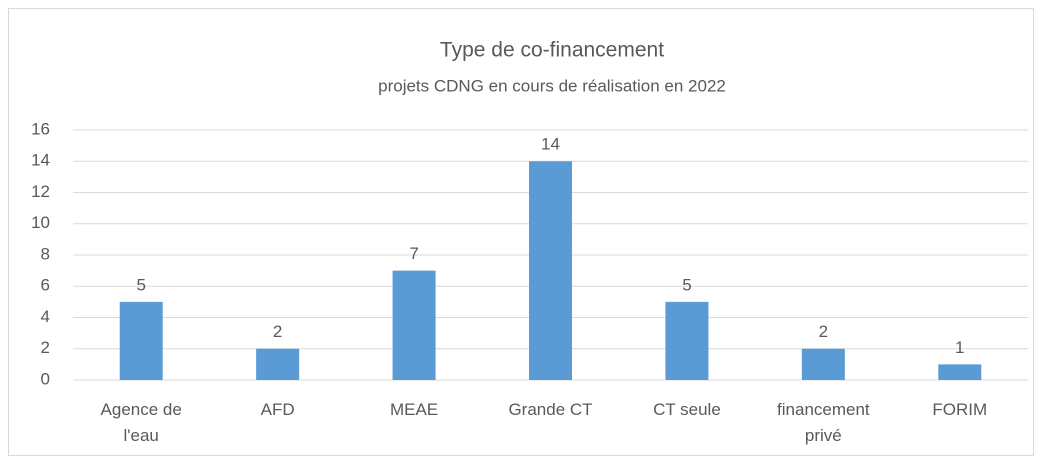 This screenshot has width=1043, height=464. What do you see at coordinates (414, 409) in the screenshot?
I see `x-tick-label: MEAE` at bounding box center [414, 409].